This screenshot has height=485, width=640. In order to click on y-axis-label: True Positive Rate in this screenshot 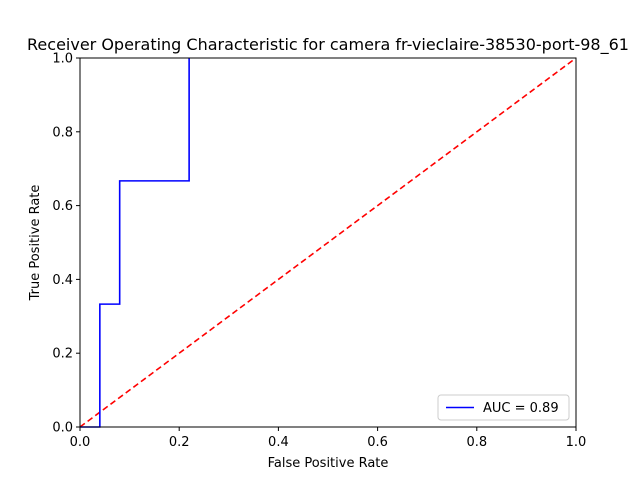, I will do `click(35, 243)`.